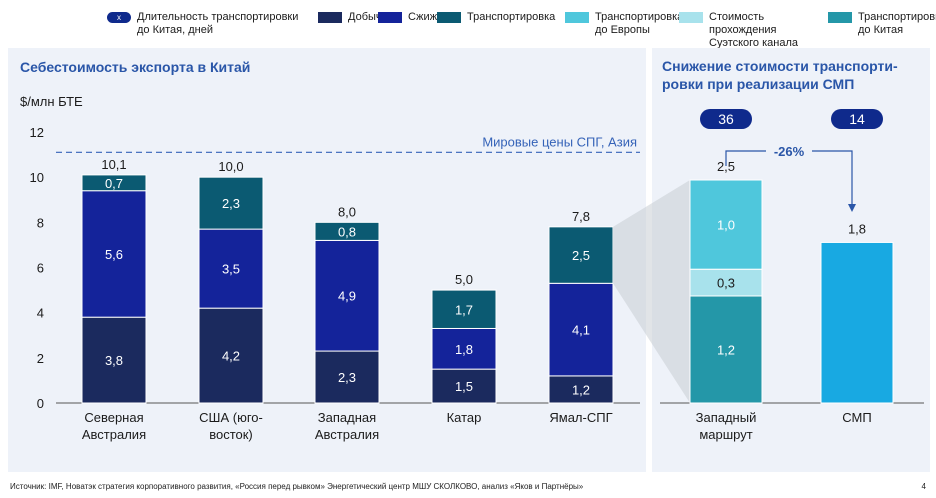 The width and height of the screenshot is (936, 498). Describe the element at coordinates (231, 356) in the screenshot. I see `data-label: 4,2` at that location.